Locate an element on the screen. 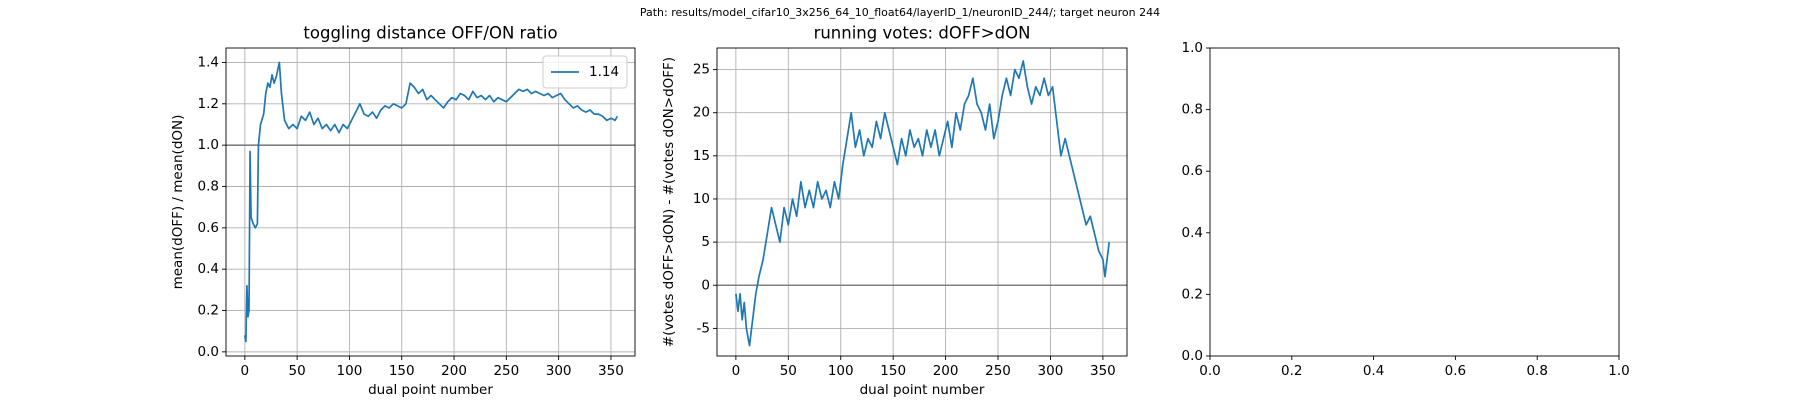  x-tick-label: 0.8 is located at coordinates (1536, 371).